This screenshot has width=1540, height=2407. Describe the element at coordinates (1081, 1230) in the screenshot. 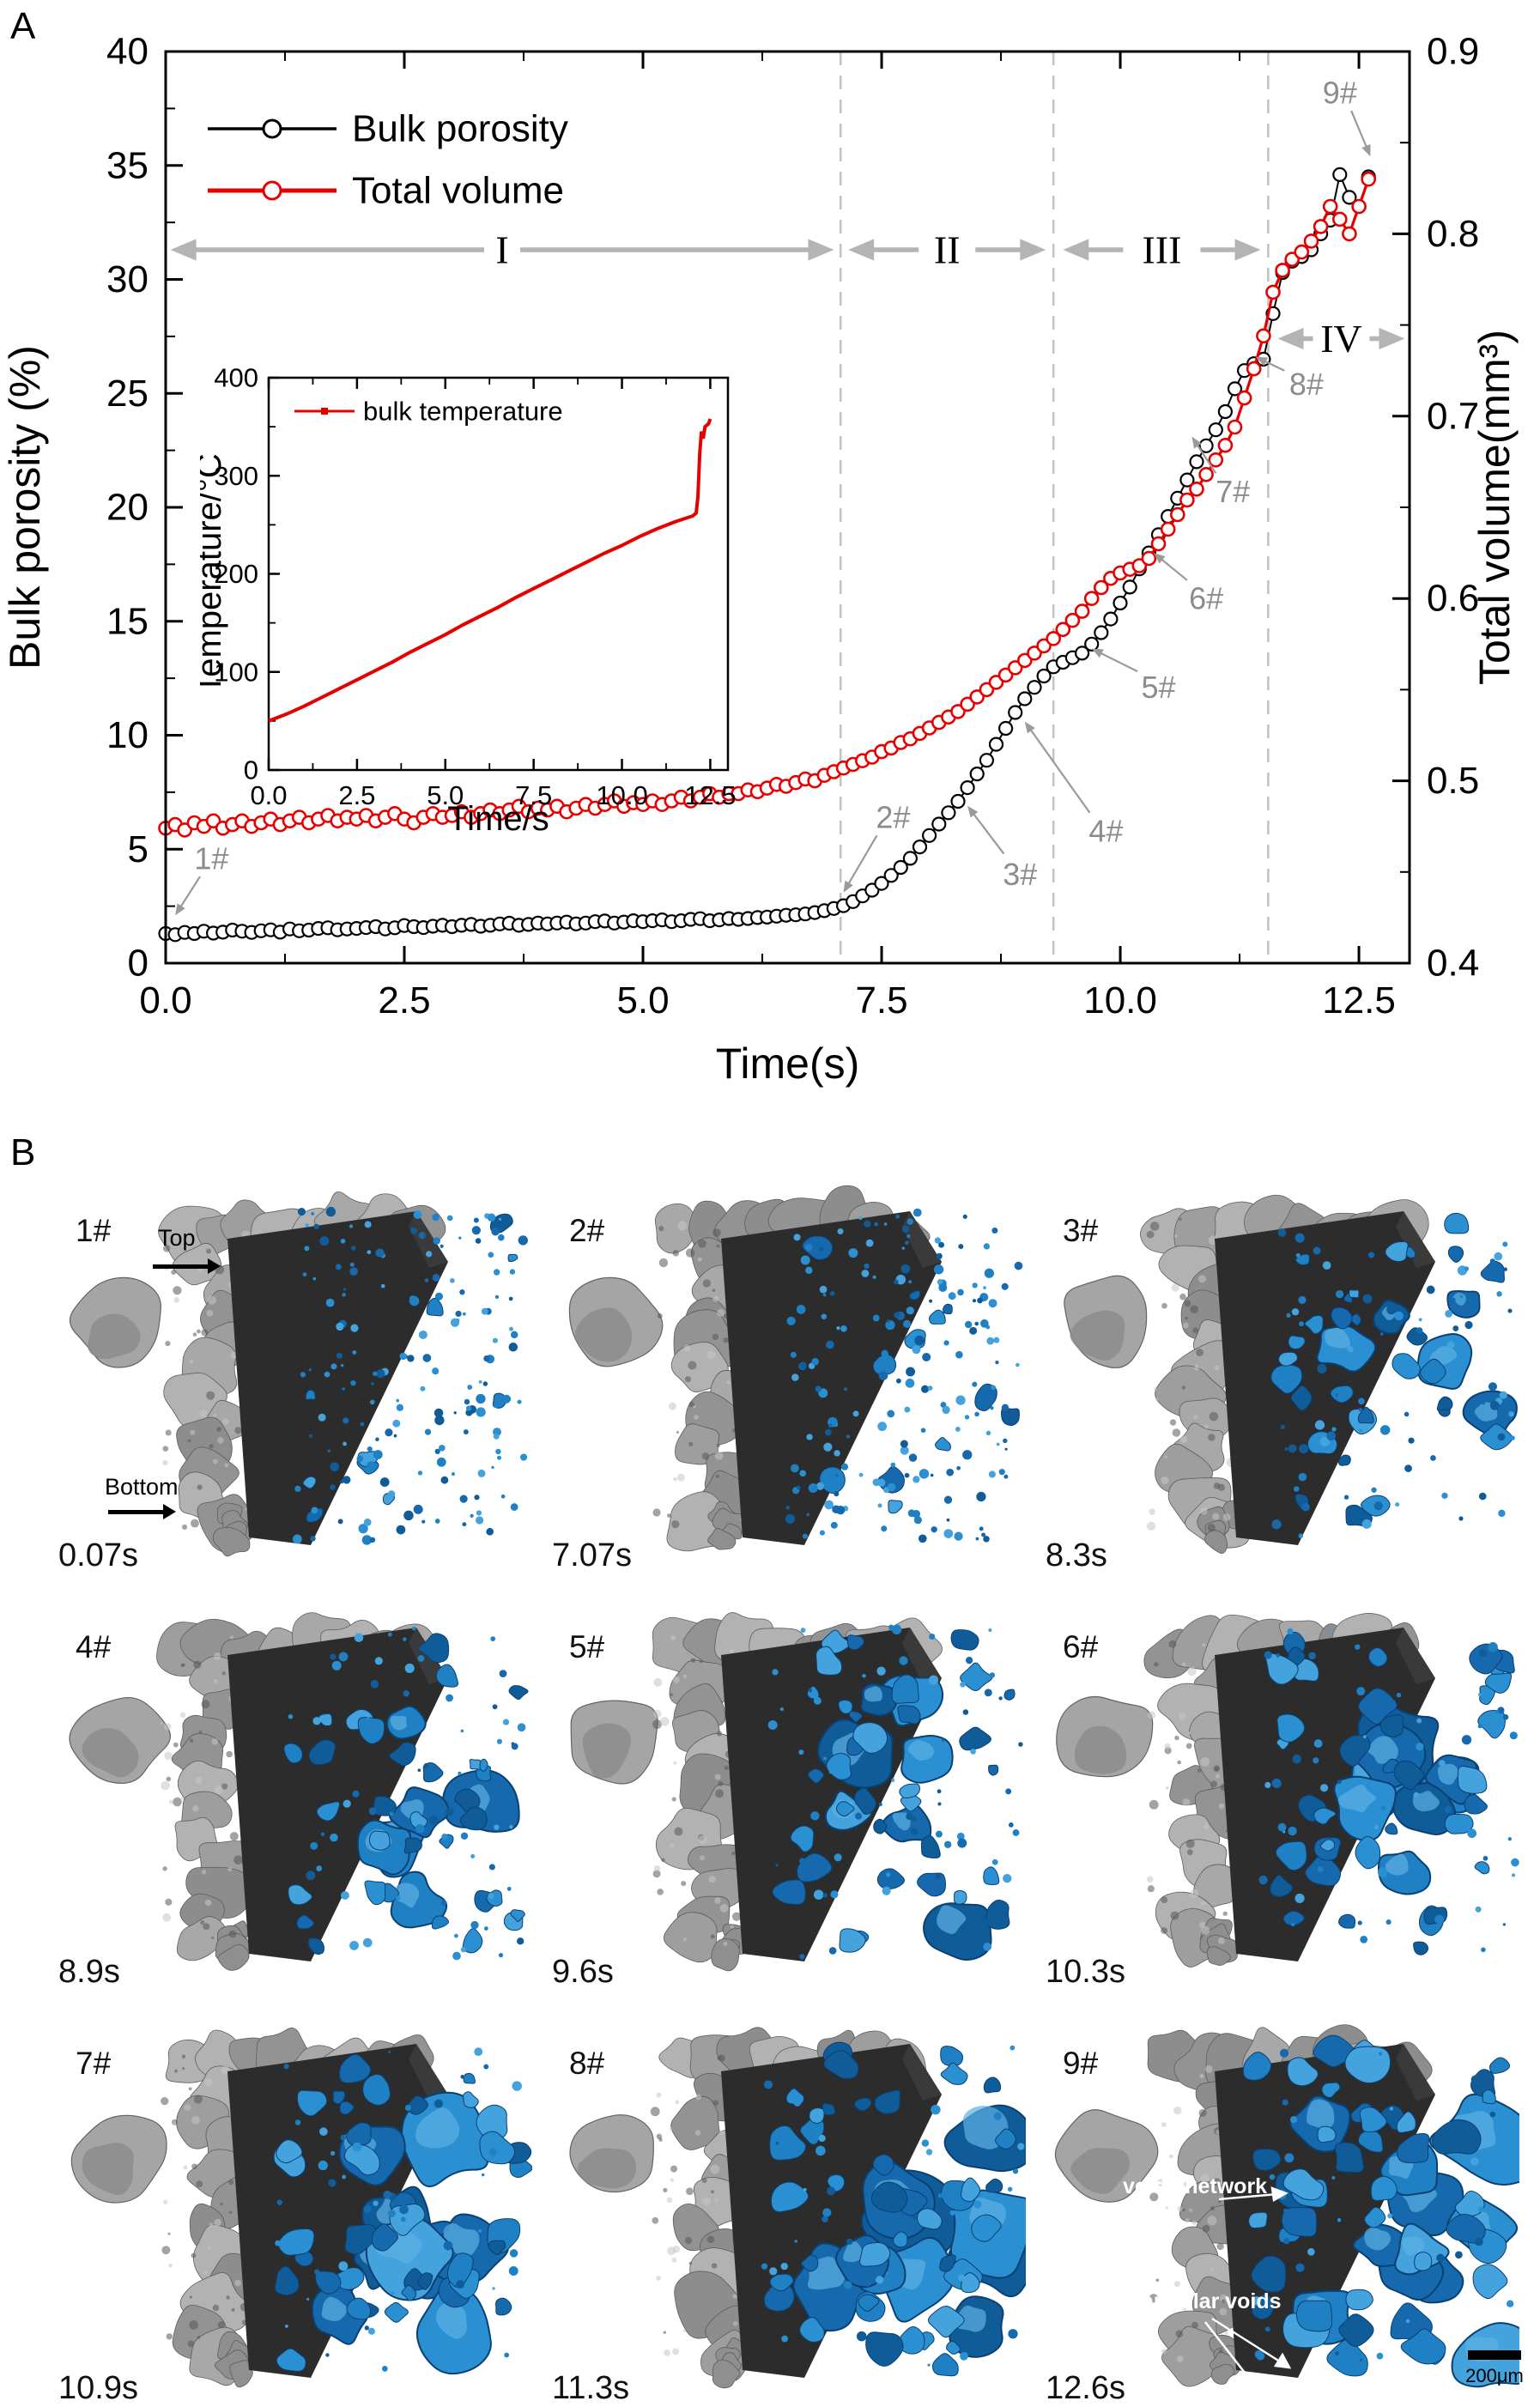

I see `tile-id-label: 3#` at that location.